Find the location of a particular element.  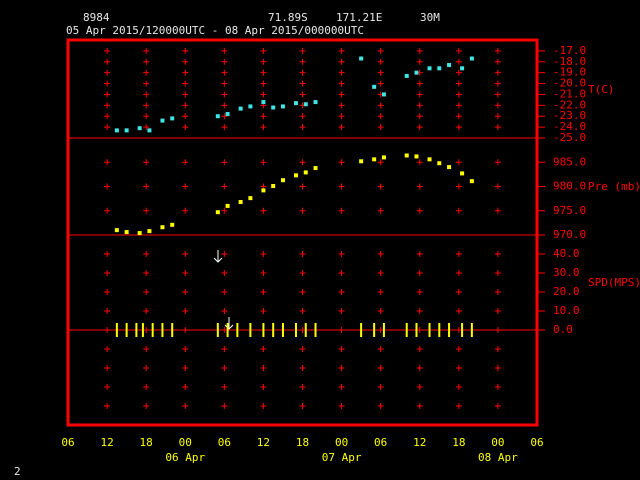

y-tick-label: 970.0 is located at coordinates (569, 234).